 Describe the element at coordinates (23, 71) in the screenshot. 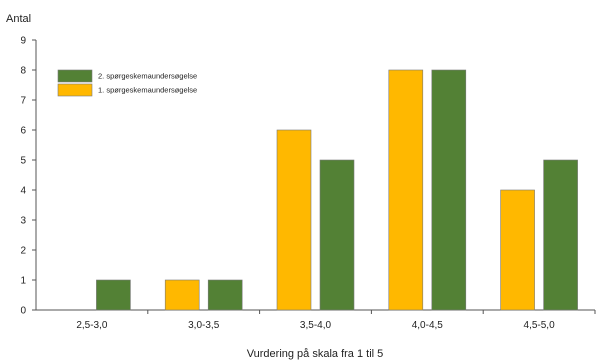

I see `y-tick-label: 8` at that location.